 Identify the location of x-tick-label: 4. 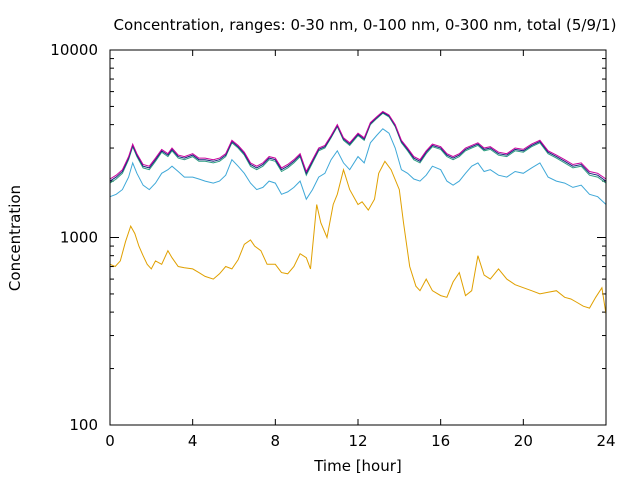
(193, 441).